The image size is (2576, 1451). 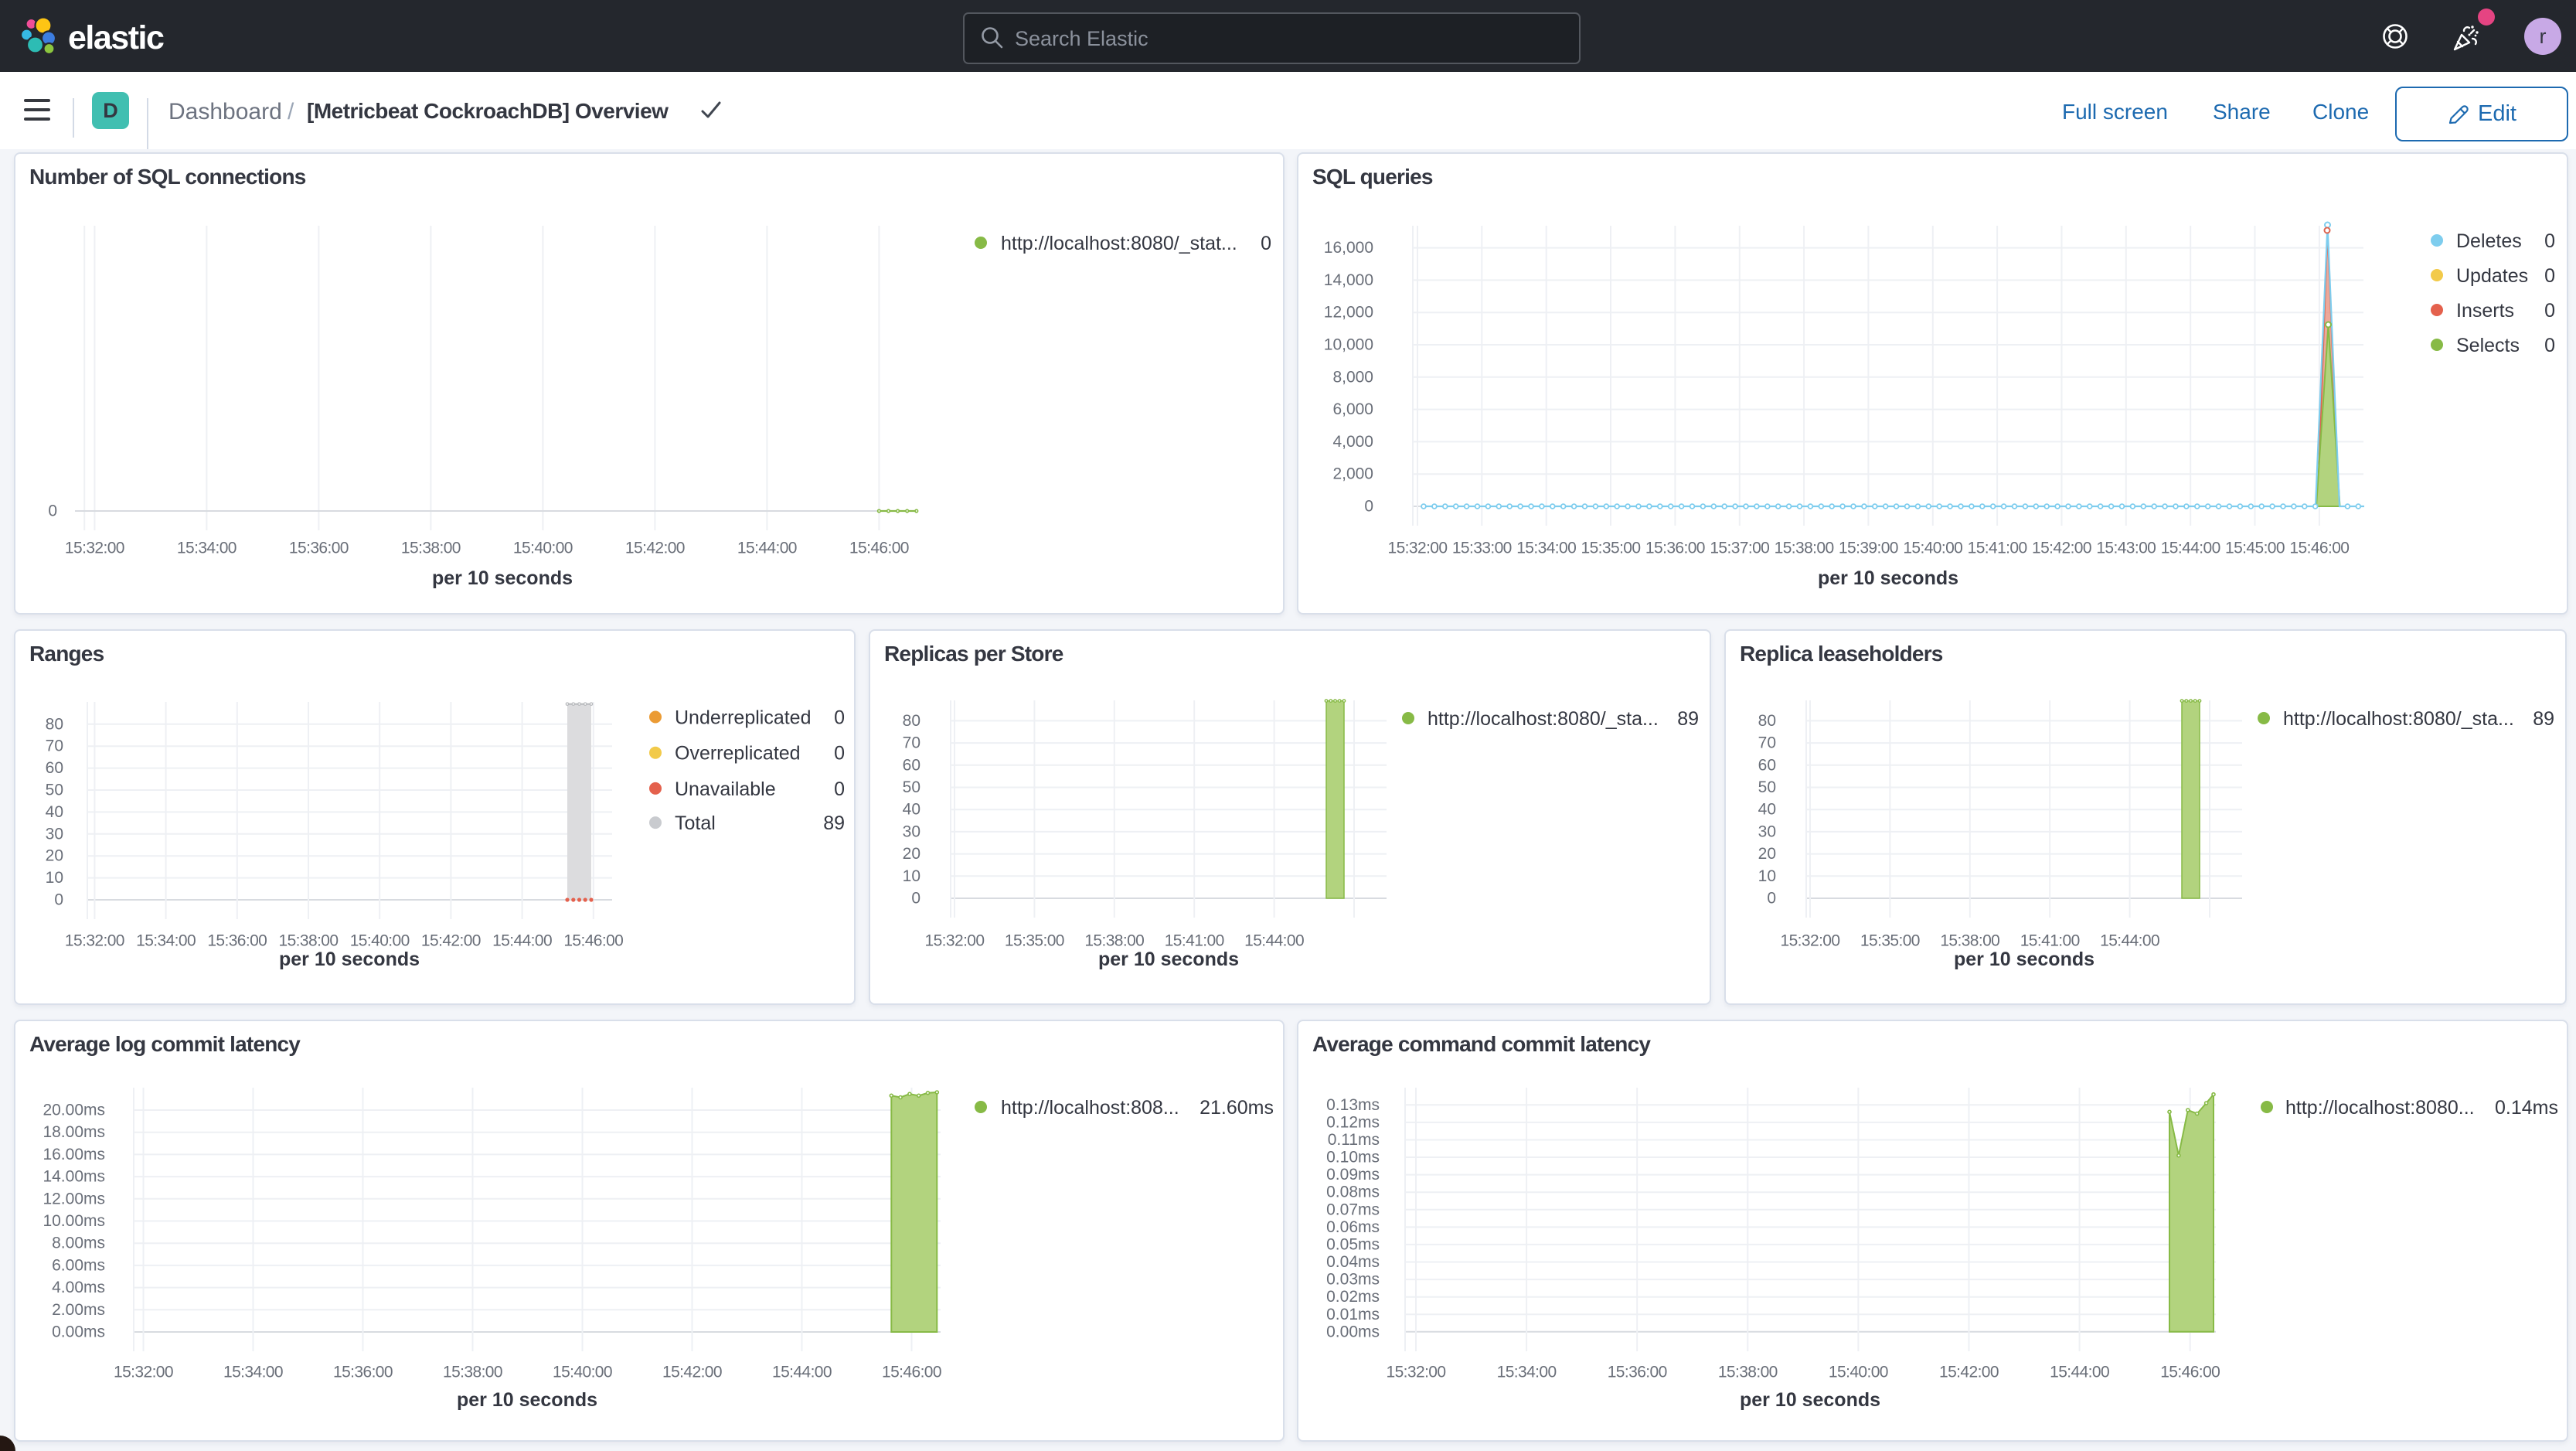 I want to click on svg-text: 0.01ms, so click(x=1353, y=1314).